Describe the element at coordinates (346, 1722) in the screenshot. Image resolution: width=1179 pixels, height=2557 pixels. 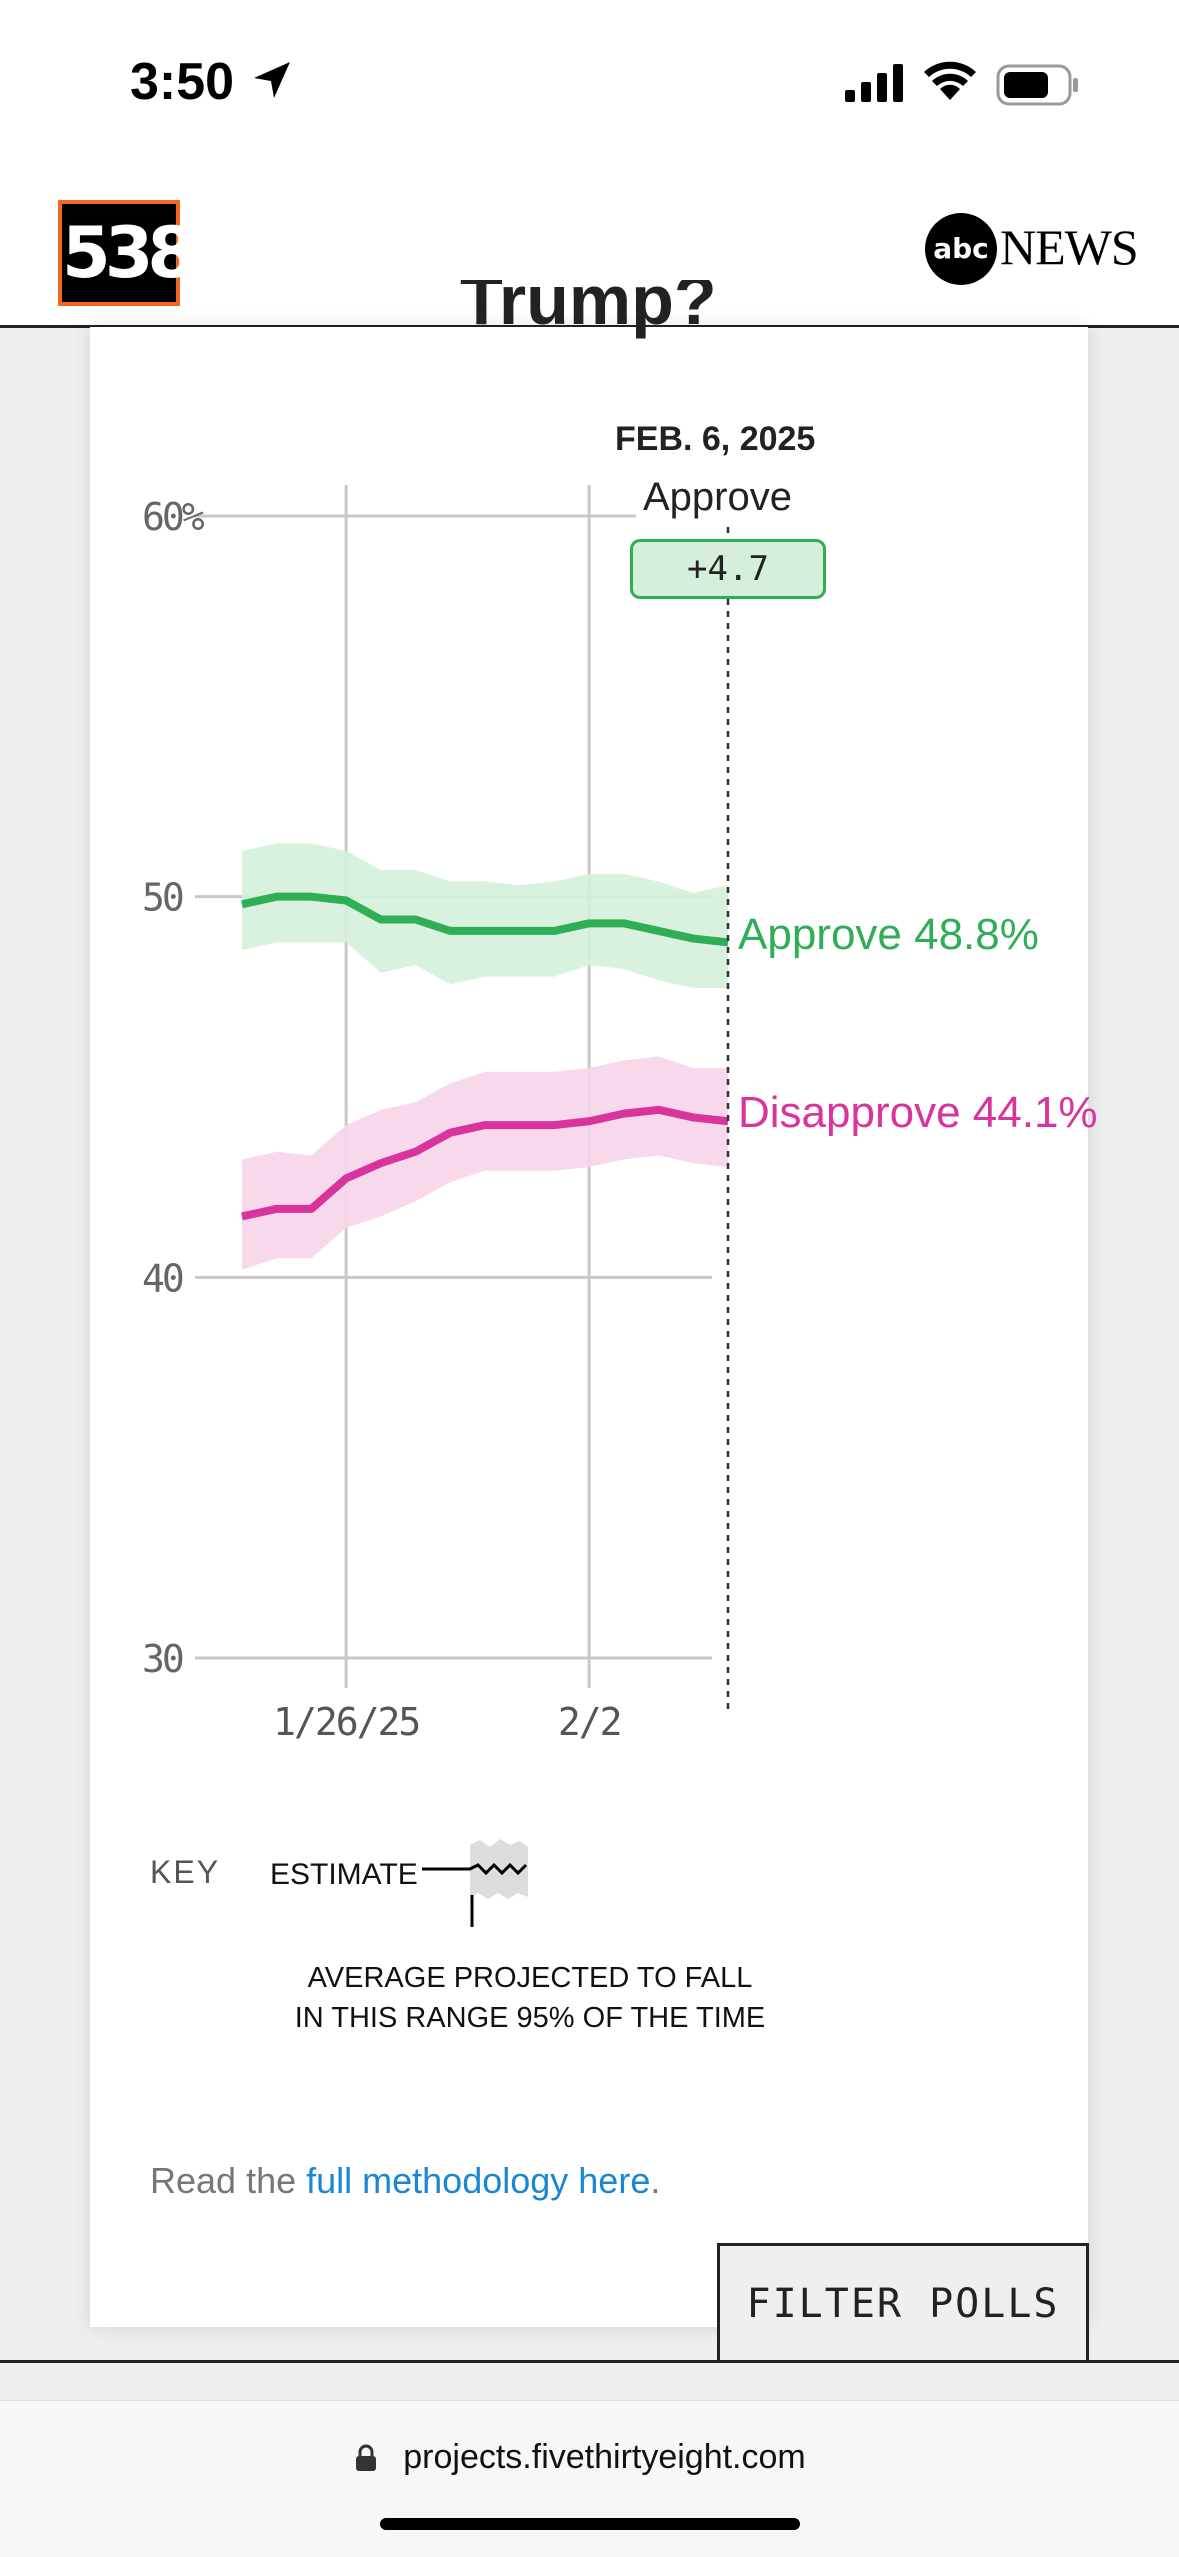
I see `x-tick-label: 1/26/25` at that location.